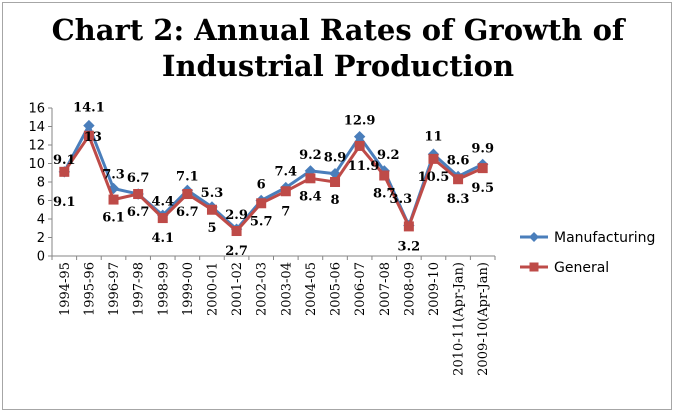 The height and width of the screenshot is (414, 676). Describe the element at coordinates (458, 199) in the screenshot. I see `data-label-general: 8.3` at that location.